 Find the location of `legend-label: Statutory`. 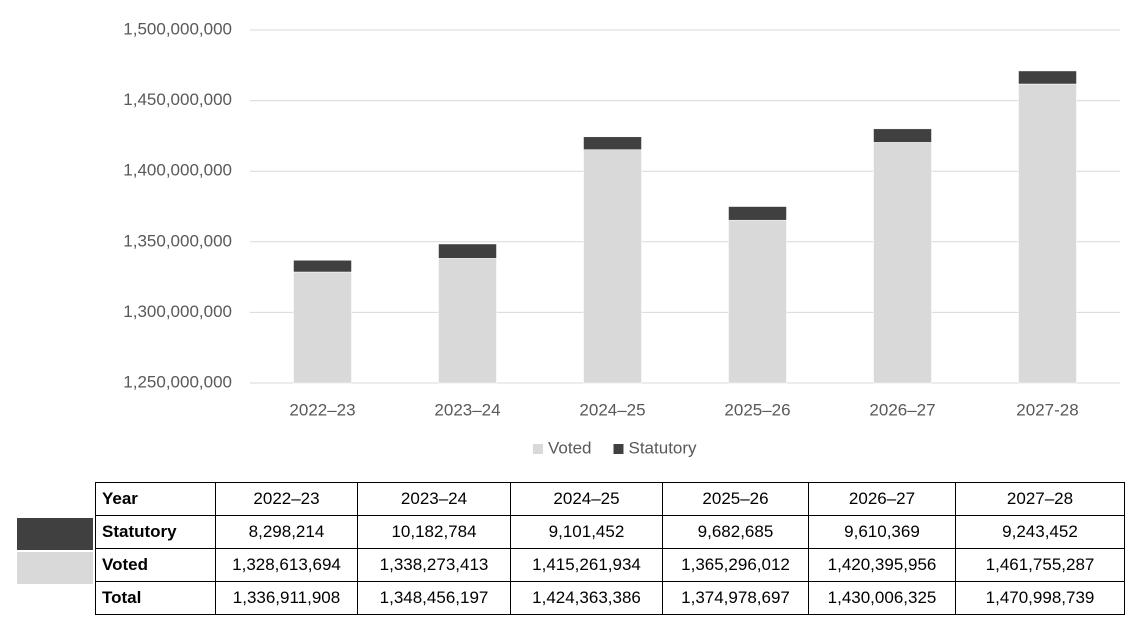

legend-label: Statutory is located at coordinates (663, 447).